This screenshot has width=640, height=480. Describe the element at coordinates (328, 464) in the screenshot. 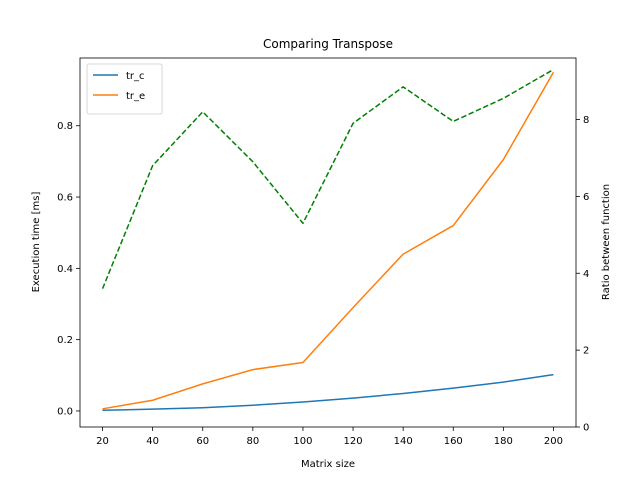

I see `x-axis-label: Matrix size` at that location.